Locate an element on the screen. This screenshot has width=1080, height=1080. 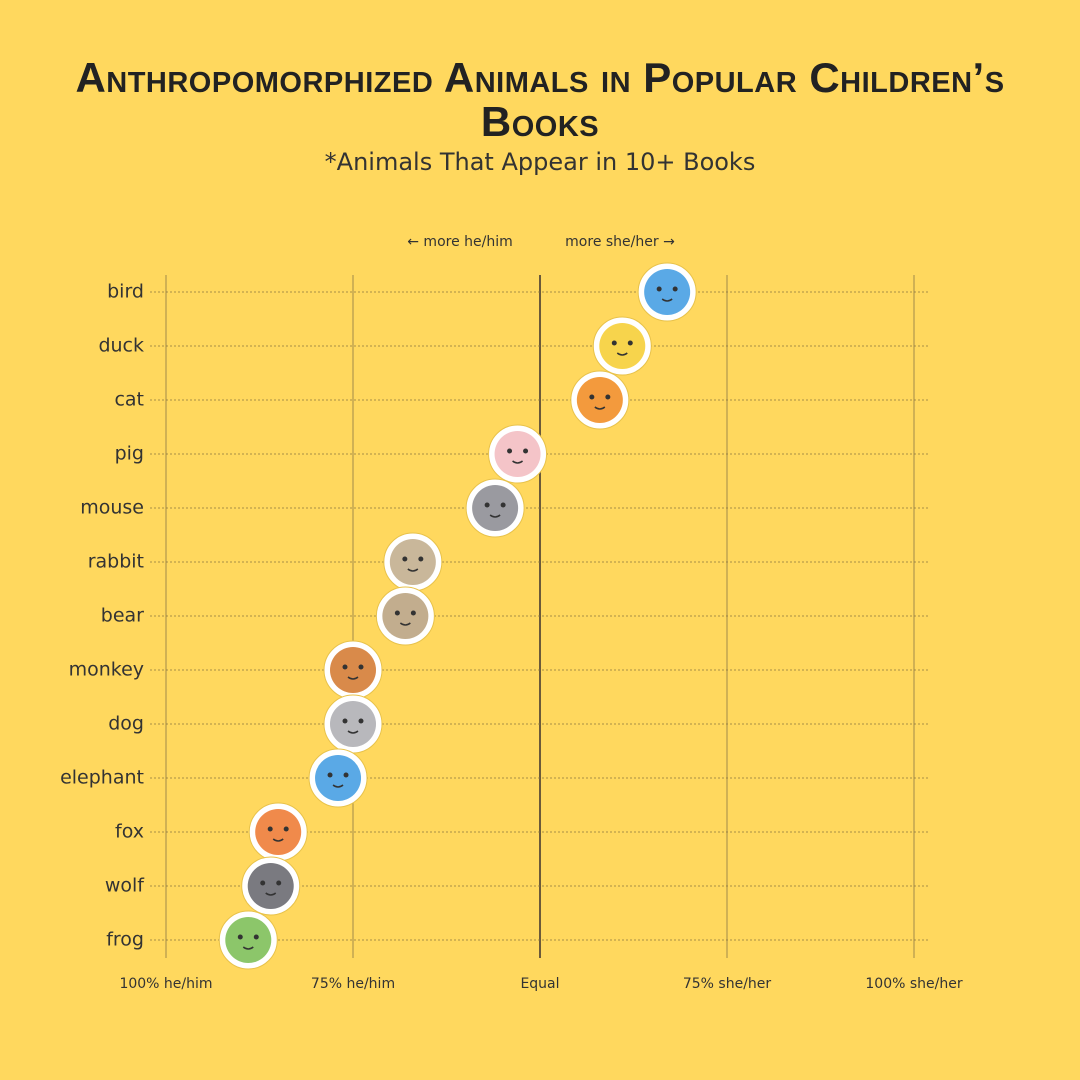
y-tick-label: elephant is located at coordinates (102, 778).